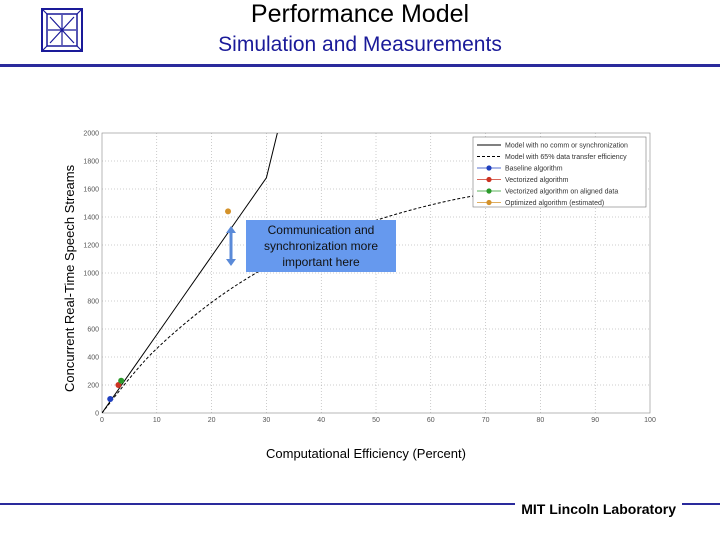 This screenshot has width=720, height=540. What do you see at coordinates (231, 262) in the screenshot?
I see `callout-arrow-head-down` at bounding box center [231, 262].